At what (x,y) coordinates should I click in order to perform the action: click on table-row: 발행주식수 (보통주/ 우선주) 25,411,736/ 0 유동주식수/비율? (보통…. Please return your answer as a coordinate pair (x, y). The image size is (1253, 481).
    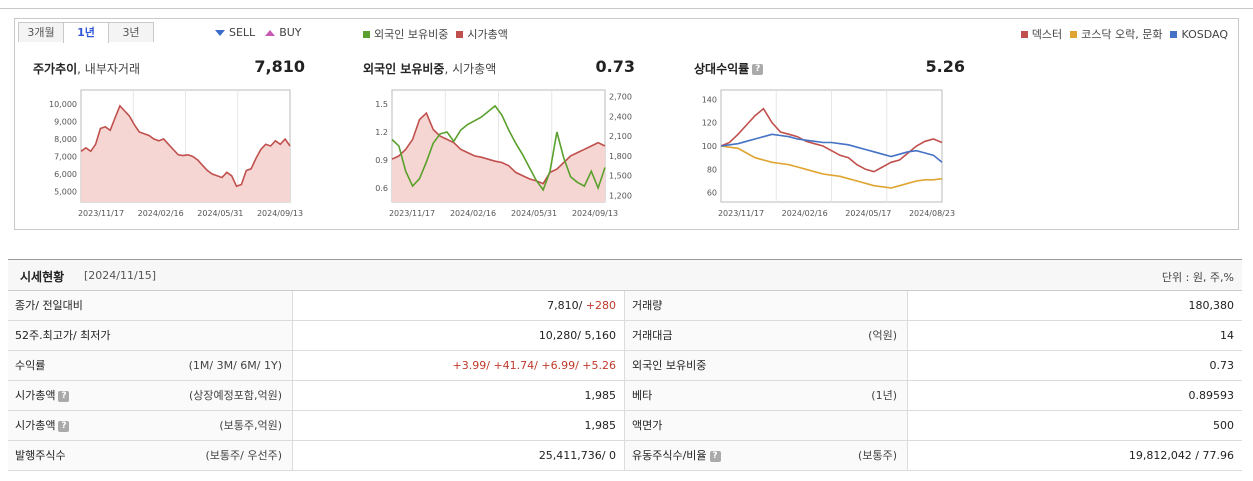
    Looking at the image, I should click on (625, 456).